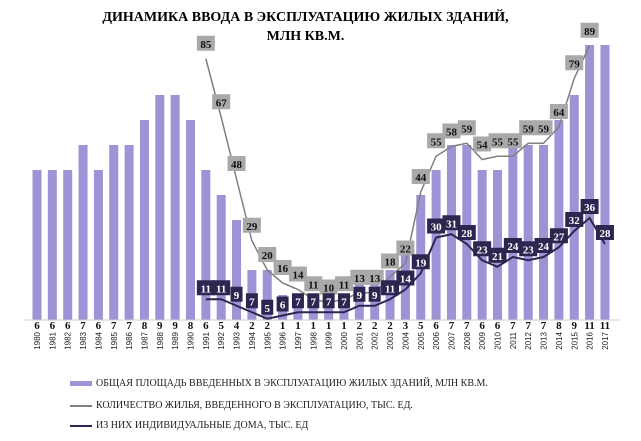  I want to click on bar-2006, so click(436, 245).